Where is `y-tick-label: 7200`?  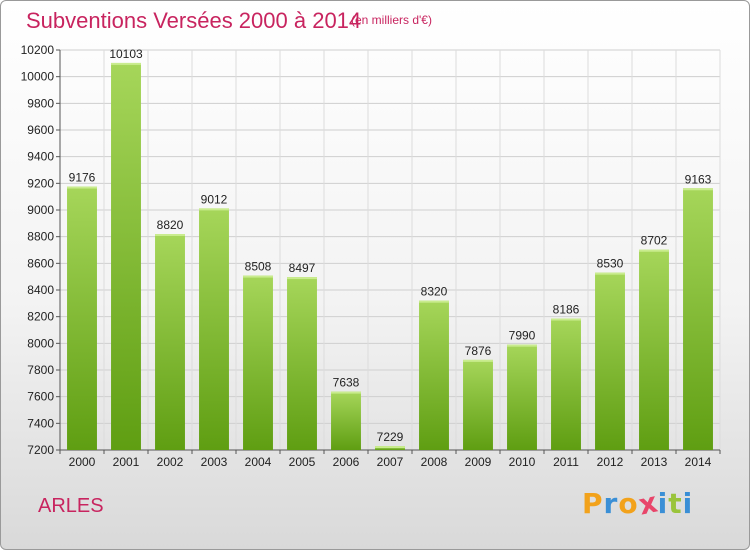
y-tick-label: 7200 is located at coordinates (40, 450).